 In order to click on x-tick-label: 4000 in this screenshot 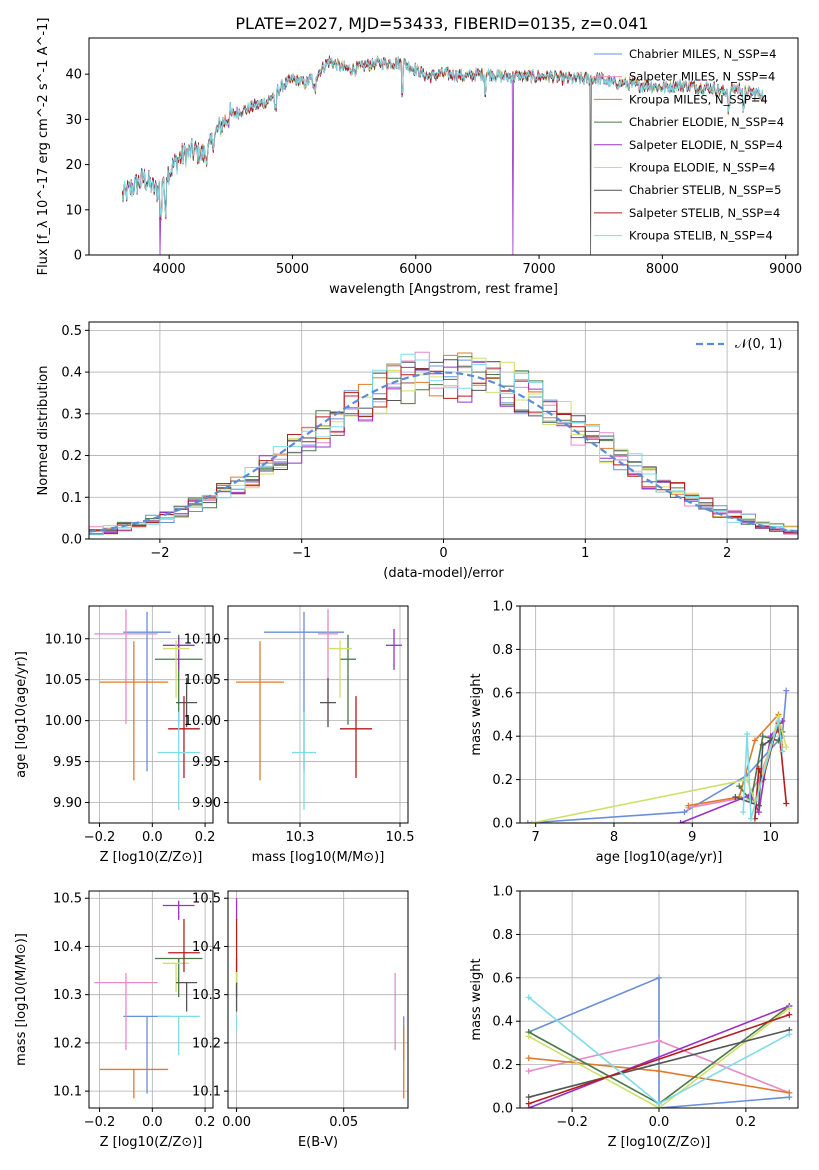, I will do `click(169, 269)`.